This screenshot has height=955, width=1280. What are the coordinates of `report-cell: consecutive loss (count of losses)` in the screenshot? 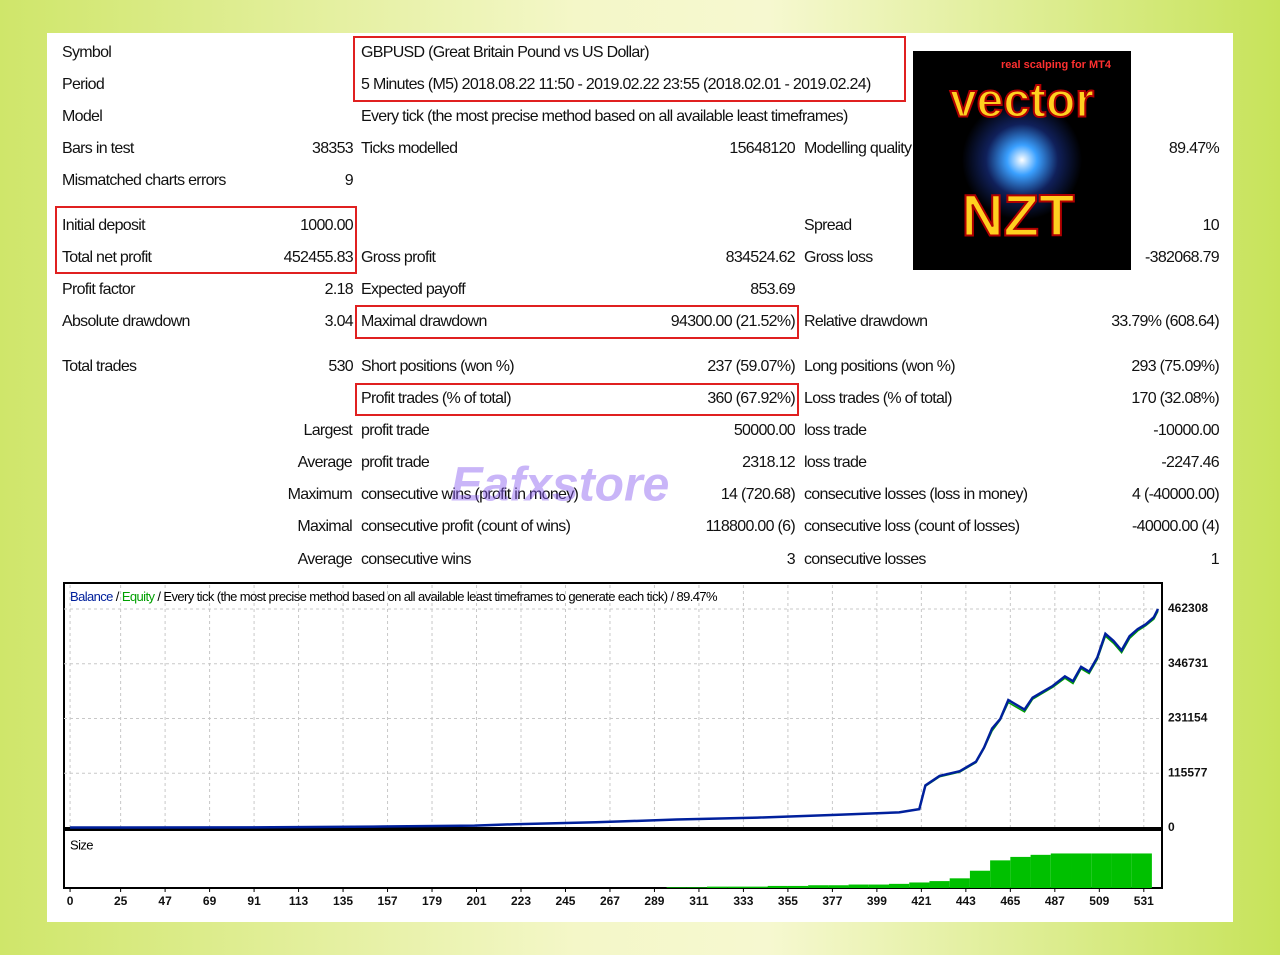 It's located at (912, 526).